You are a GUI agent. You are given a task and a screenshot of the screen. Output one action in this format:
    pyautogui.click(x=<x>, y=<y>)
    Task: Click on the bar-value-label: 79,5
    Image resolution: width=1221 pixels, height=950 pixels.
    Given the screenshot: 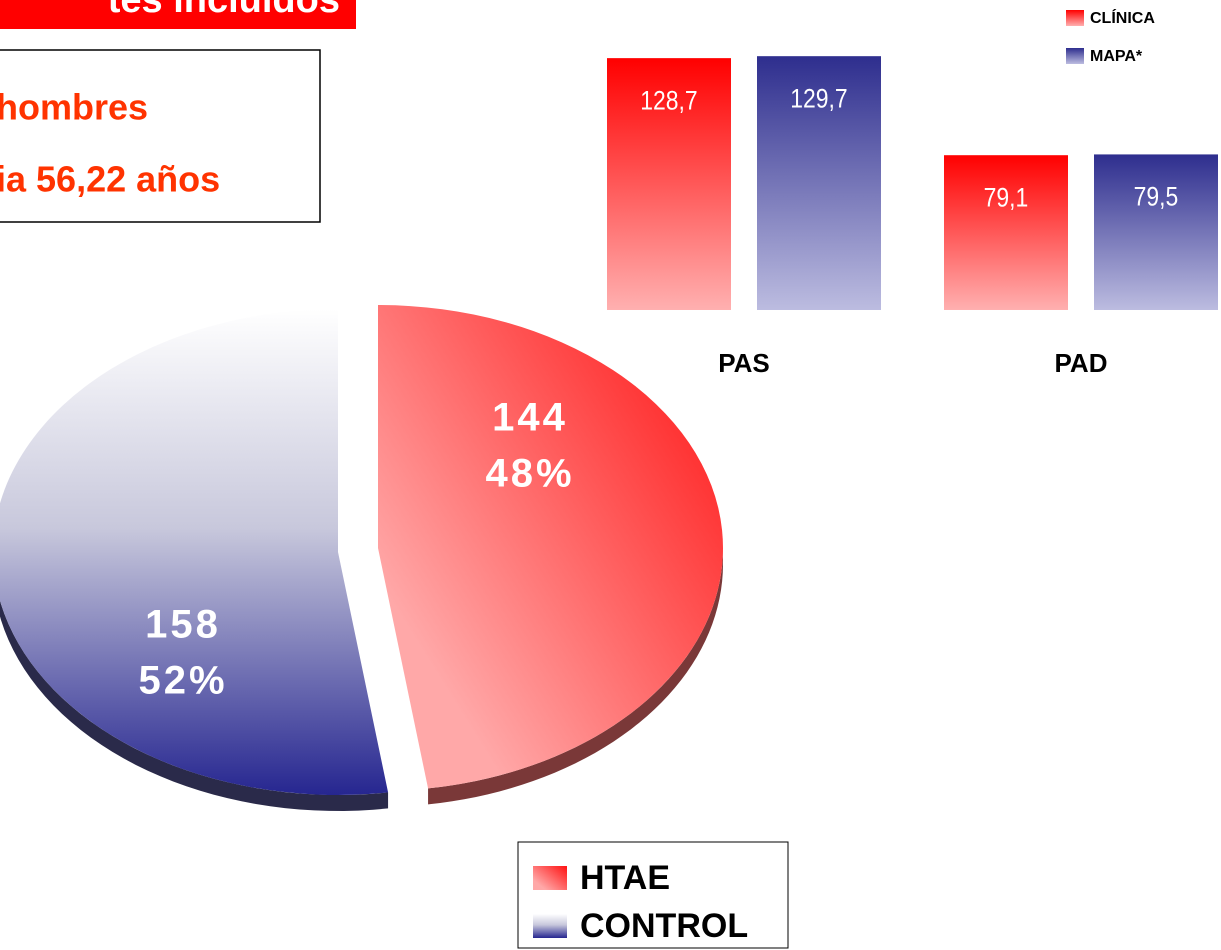 What is the action you would take?
    pyautogui.click(x=1156, y=197)
    